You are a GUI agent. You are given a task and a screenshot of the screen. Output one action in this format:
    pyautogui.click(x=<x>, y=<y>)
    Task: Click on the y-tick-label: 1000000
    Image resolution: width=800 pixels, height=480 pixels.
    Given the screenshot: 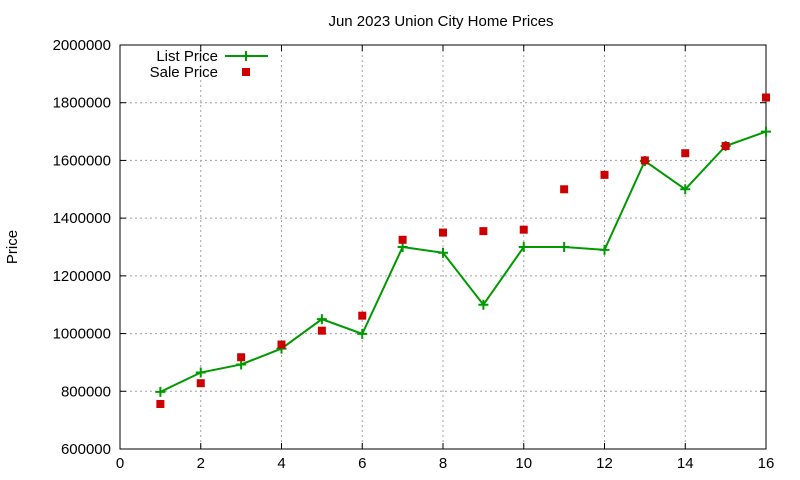 What is the action you would take?
    pyautogui.click(x=82, y=334)
    